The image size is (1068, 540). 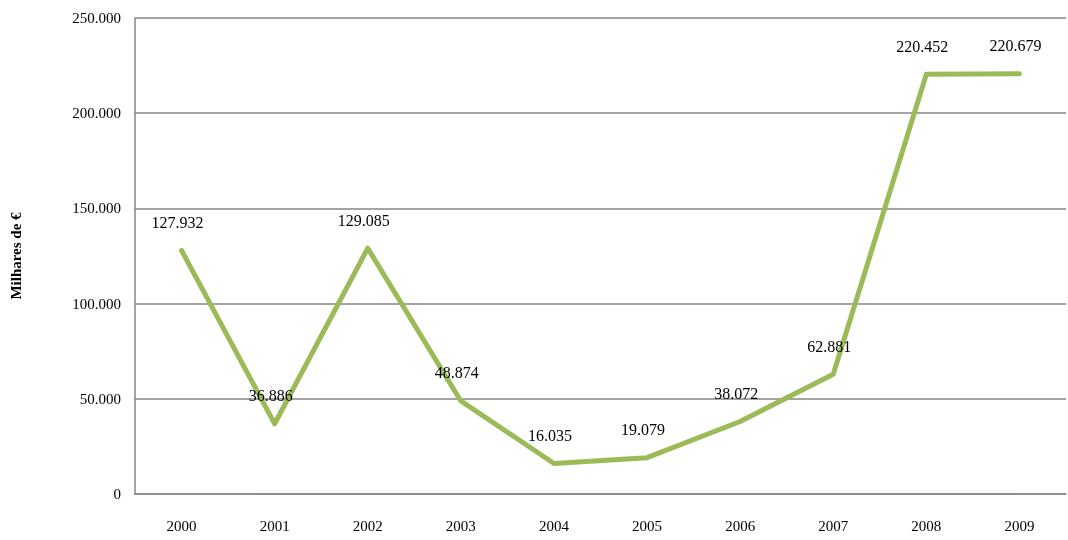 I want to click on x-tick-label: 2007, so click(x=833, y=525).